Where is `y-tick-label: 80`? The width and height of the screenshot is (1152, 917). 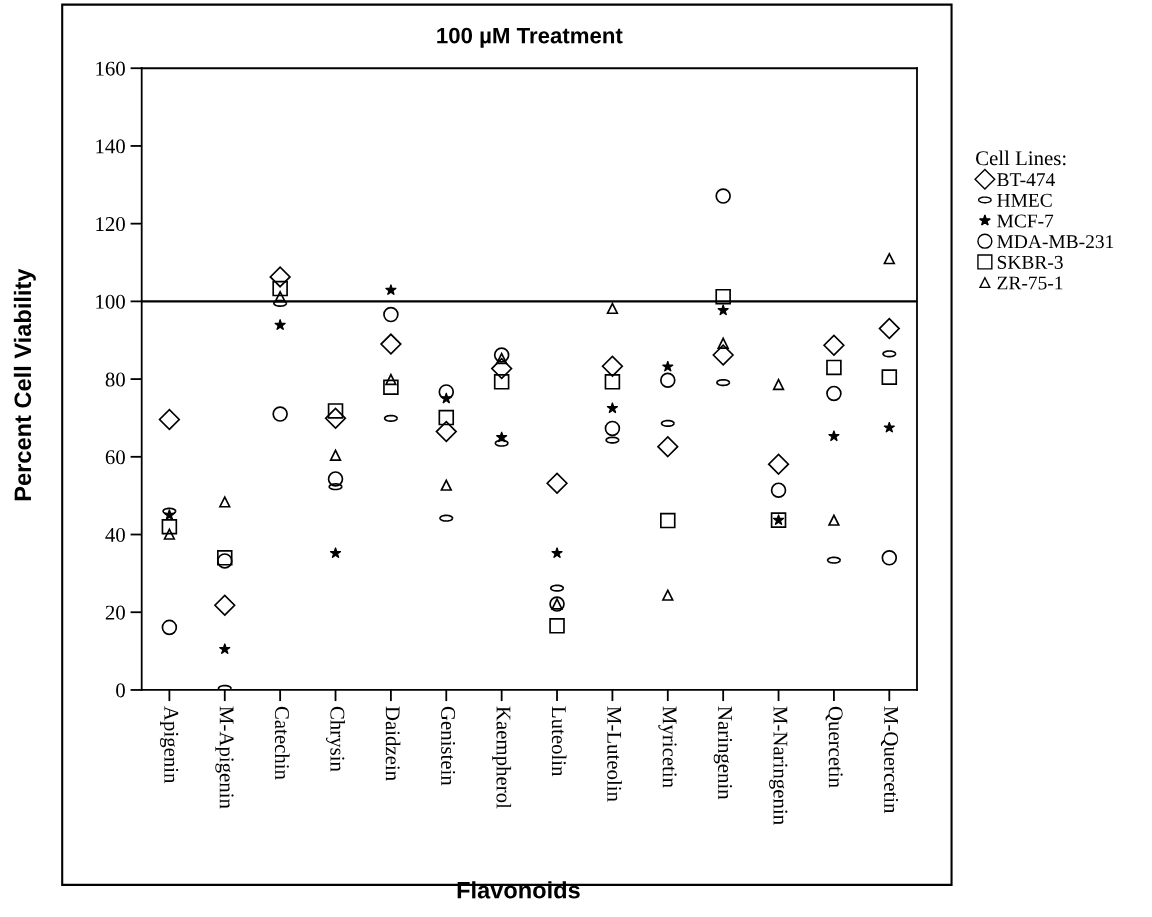 y-tick-label: 80 is located at coordinates (115, 379).